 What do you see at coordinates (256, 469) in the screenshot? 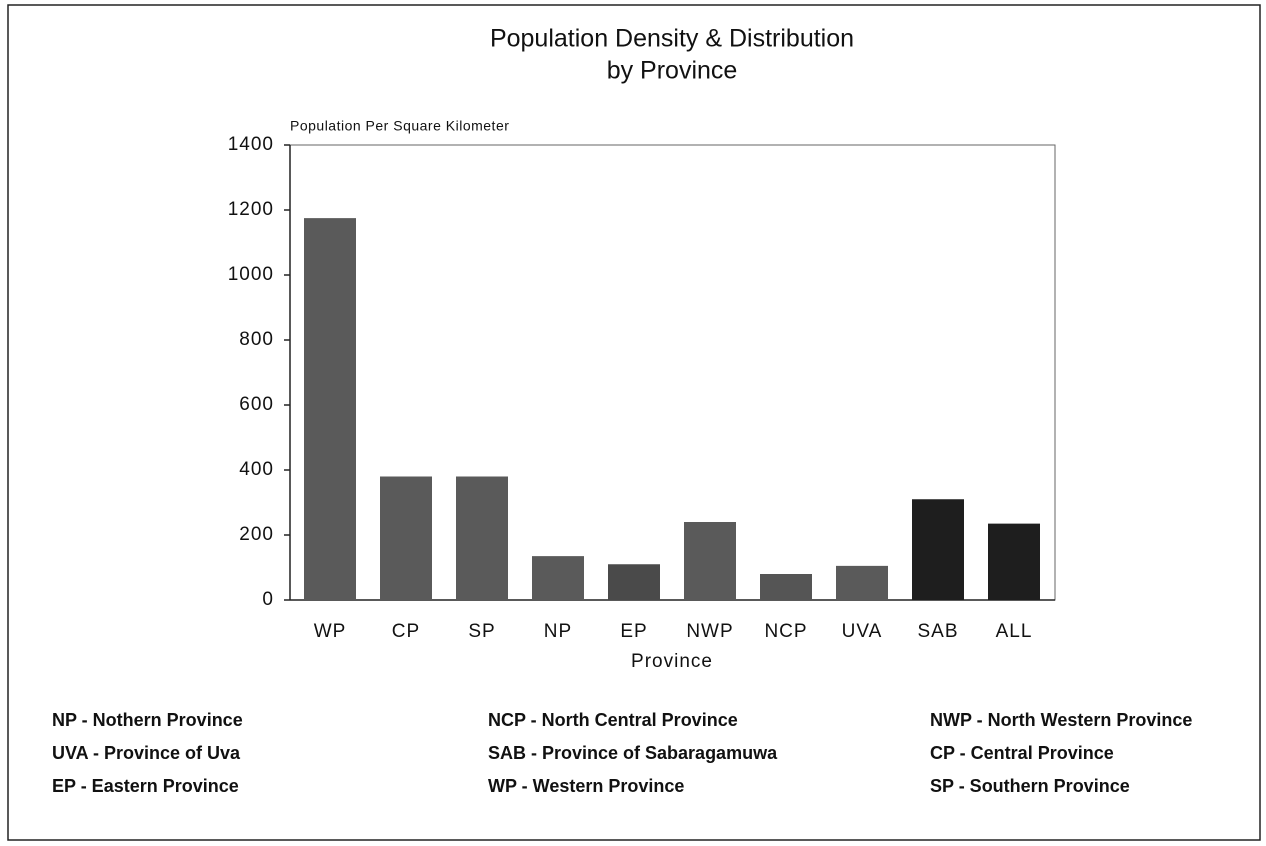
I see `y-tick-label: 400` at bounding box center [256, 469].